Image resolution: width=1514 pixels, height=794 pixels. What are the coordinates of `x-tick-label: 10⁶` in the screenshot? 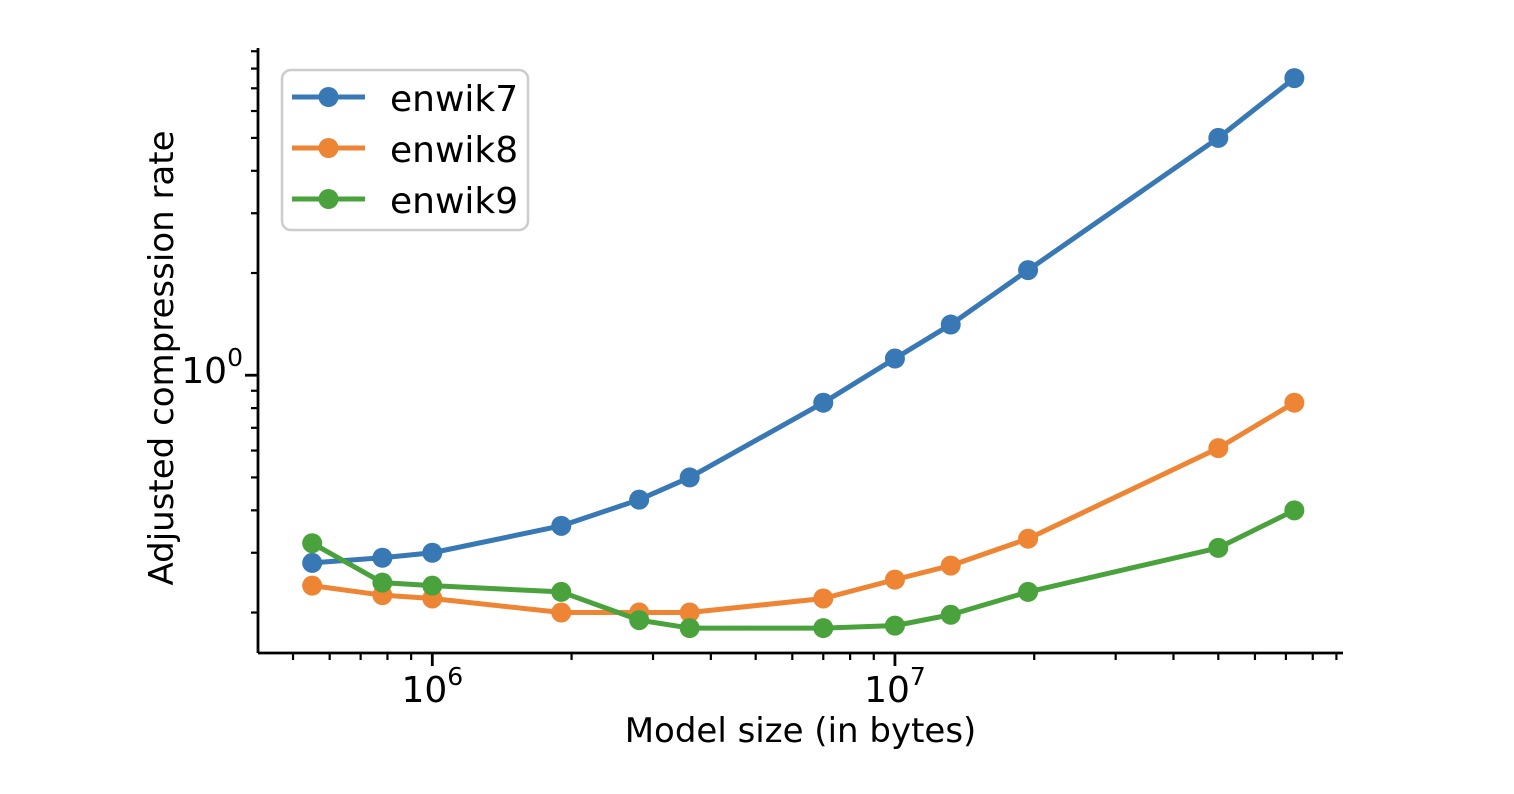 It's located at (432, 686).